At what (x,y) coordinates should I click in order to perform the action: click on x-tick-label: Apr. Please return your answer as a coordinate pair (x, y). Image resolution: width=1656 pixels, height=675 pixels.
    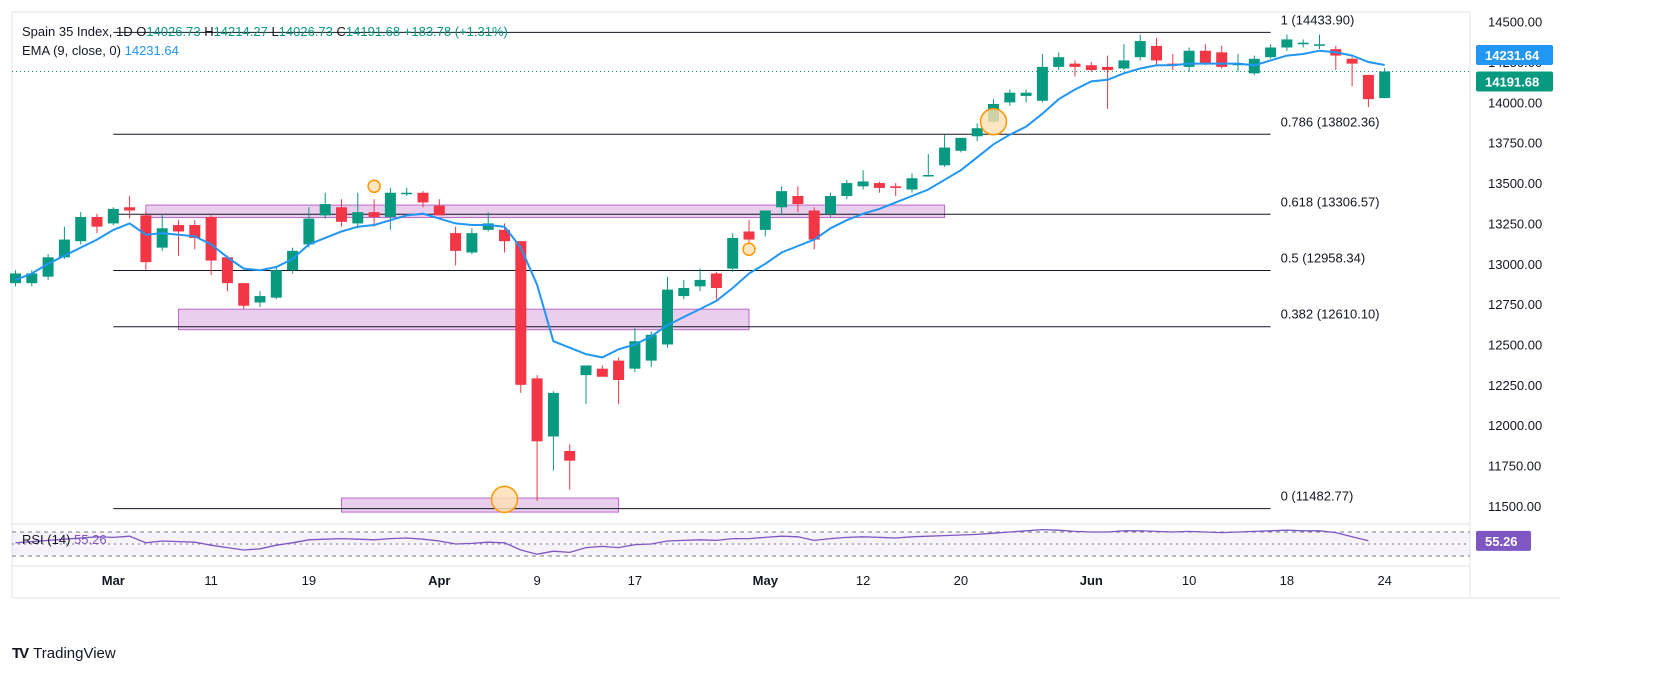
    Looking at the image, I should click on (439, 580).